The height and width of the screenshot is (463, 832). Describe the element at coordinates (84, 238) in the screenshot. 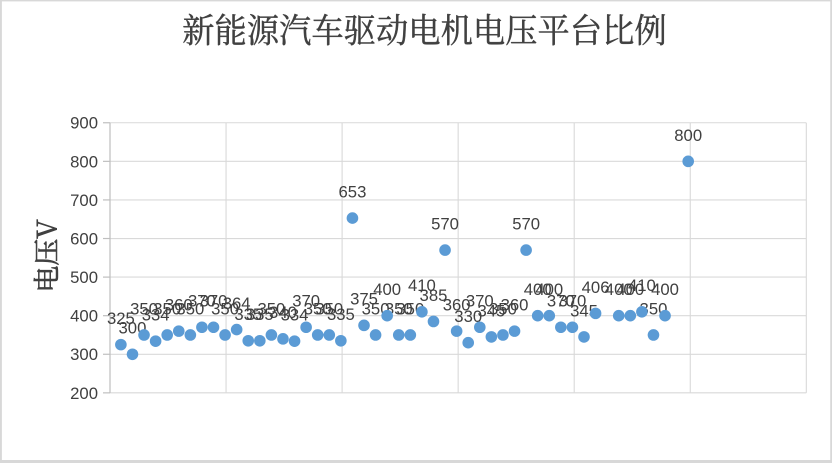

I see `svg-text: 600` at that location.